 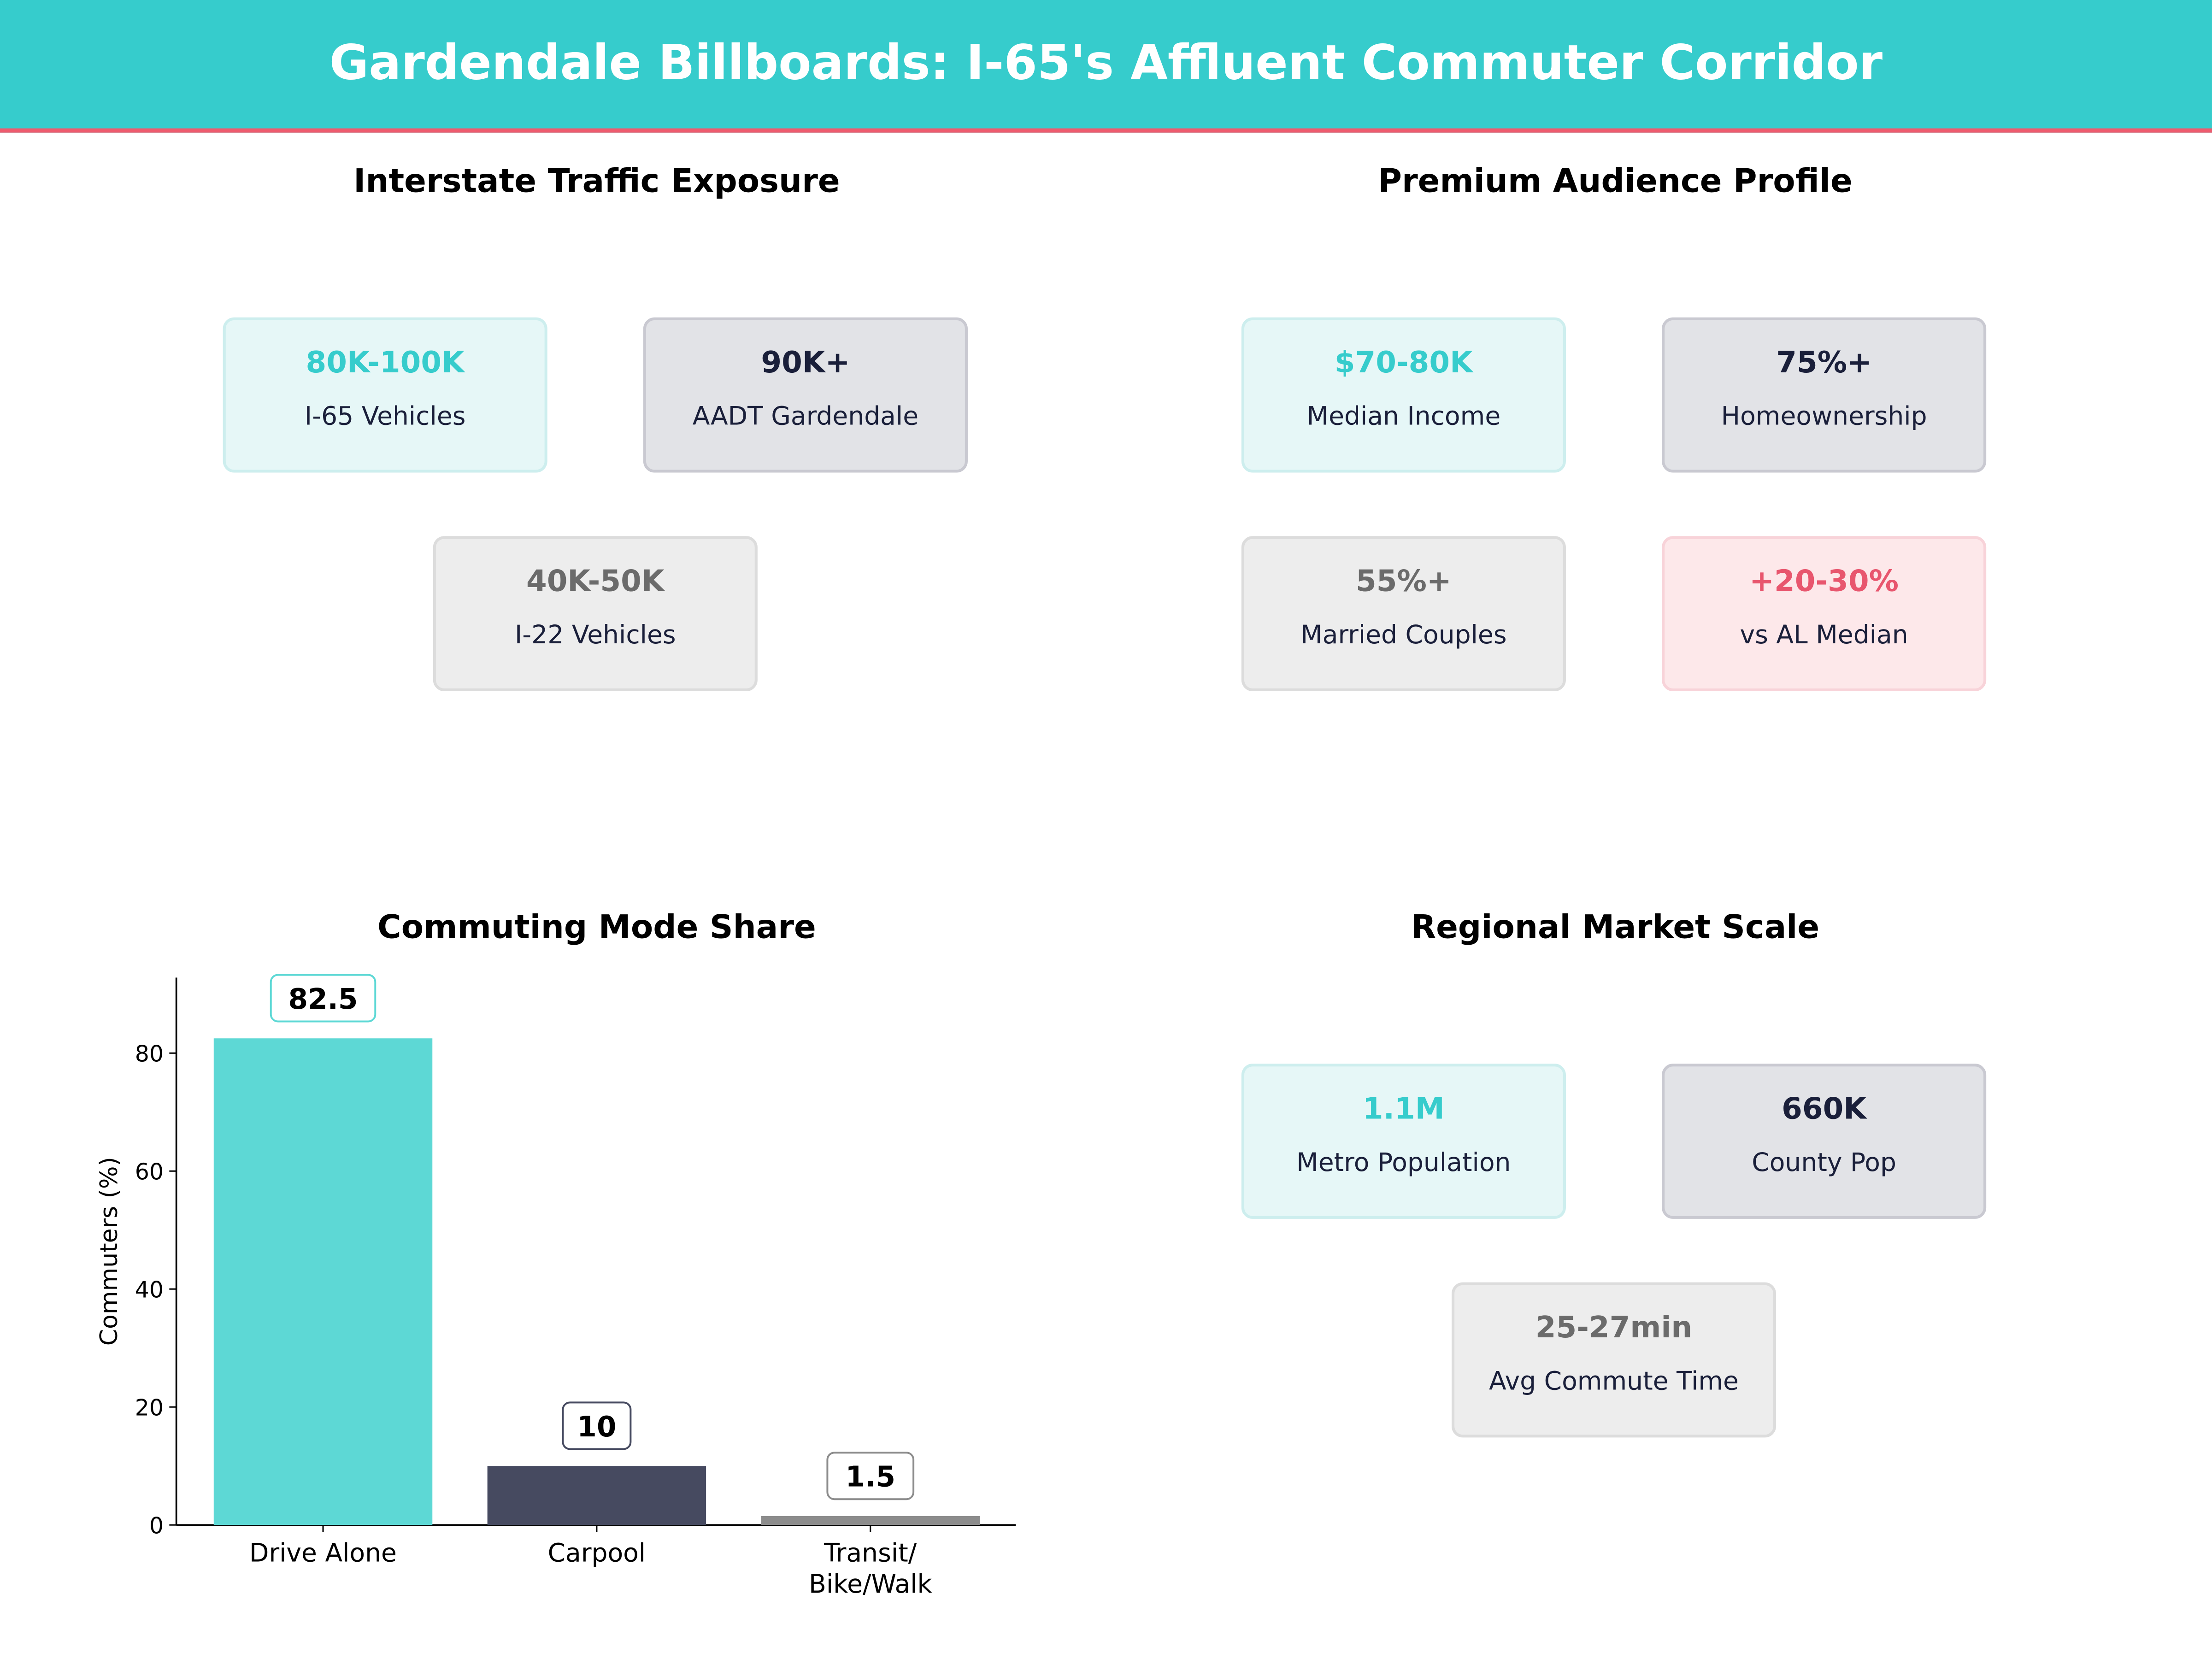 I want to click on market-panel-title: Regional Market Scale, so click(x=1615, y=928).